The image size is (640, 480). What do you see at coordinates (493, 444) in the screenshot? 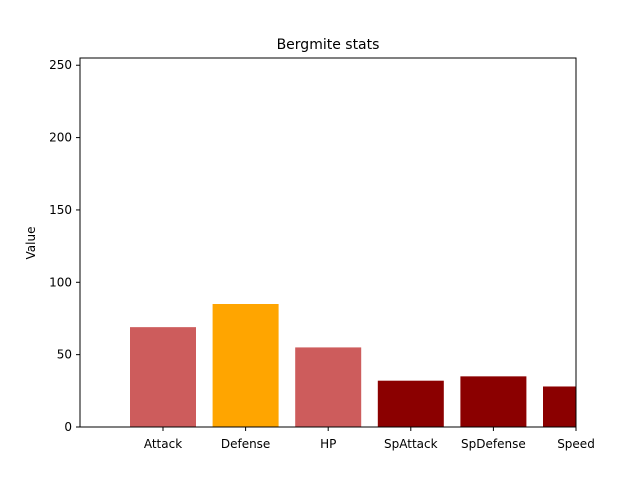
I see `x-tick-label: SpDefense` at bounding box center [493, 444].